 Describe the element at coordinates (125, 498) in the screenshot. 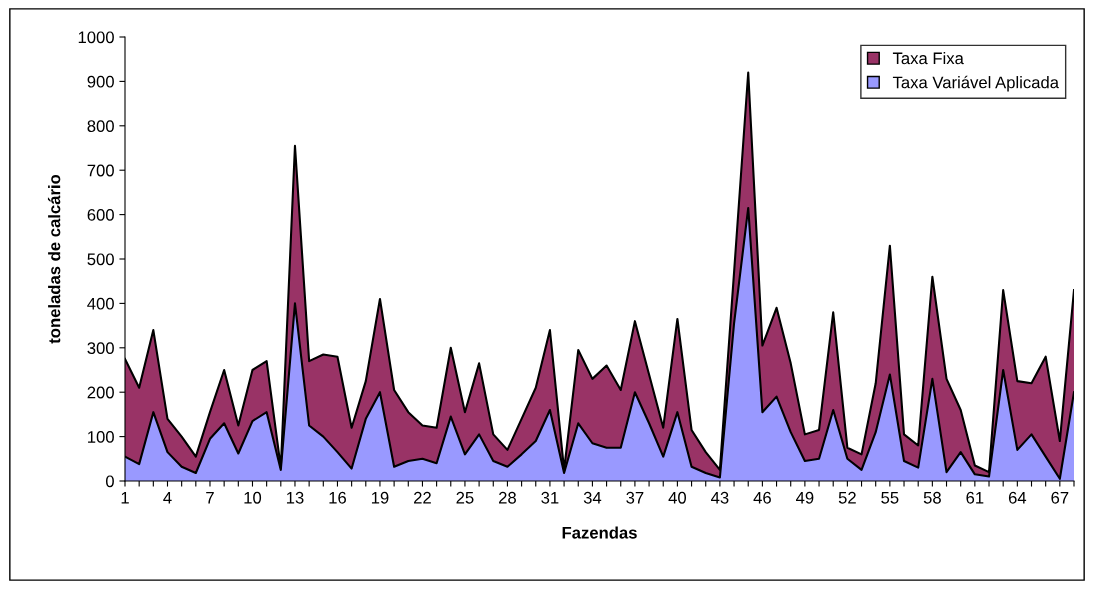

I see `x-tick-label: 1` at that location.